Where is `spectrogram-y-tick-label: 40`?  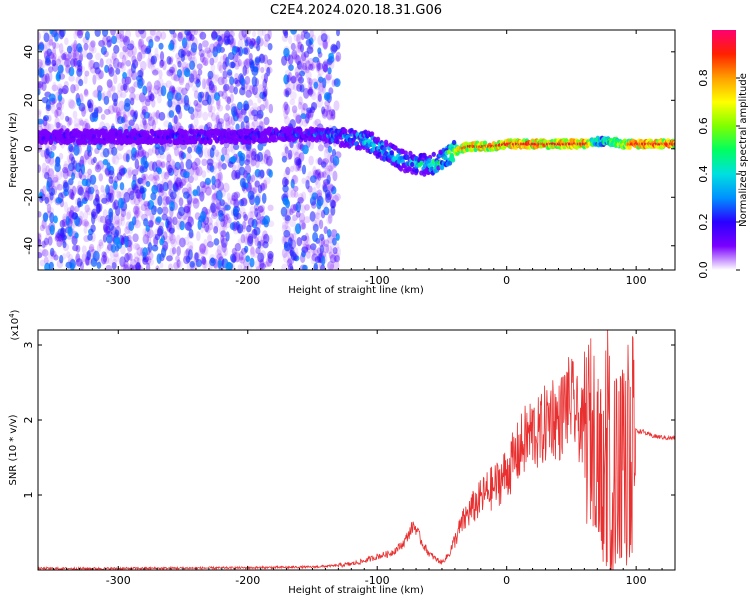
spectrogram-y-tick-label: 40 is located at coordinates (28, 52).